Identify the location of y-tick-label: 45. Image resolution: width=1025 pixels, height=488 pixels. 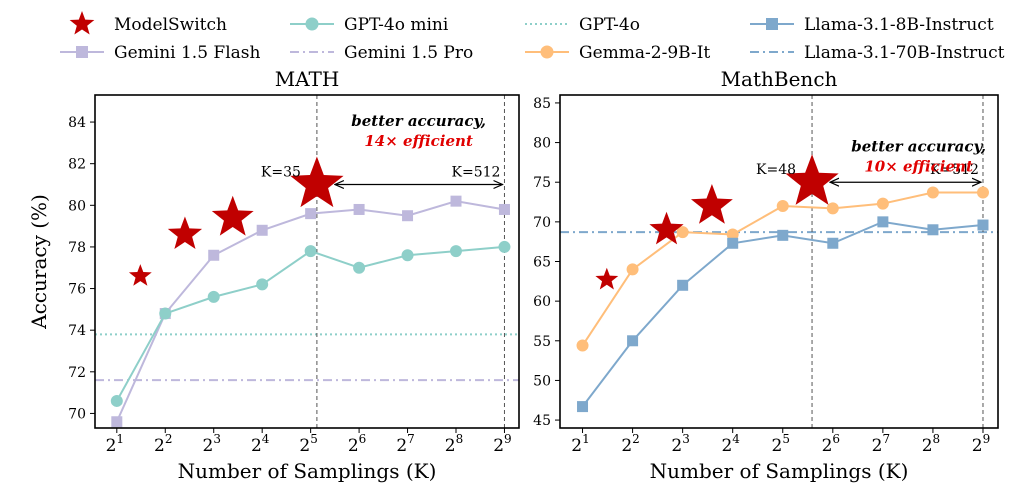
(542, 421).